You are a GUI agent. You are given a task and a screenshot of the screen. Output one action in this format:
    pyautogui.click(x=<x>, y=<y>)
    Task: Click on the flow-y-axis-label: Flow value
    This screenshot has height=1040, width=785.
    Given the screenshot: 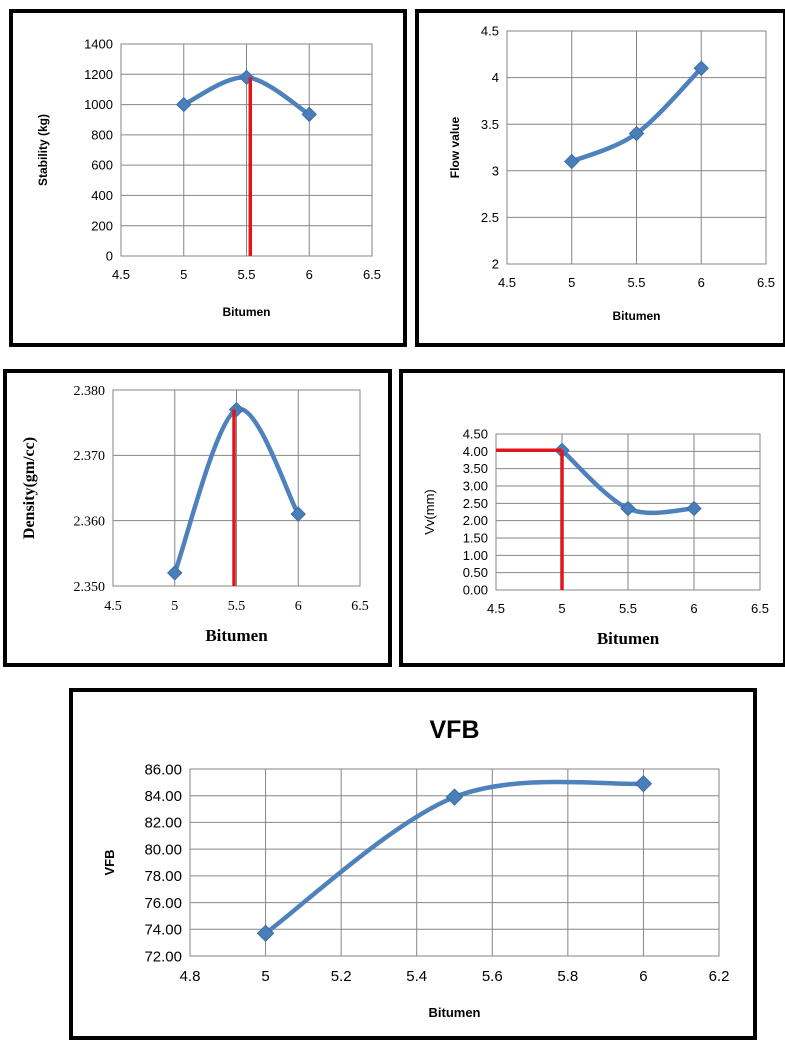 What is the action you would take?
    pyautogui.click(x=455, y=148)
    